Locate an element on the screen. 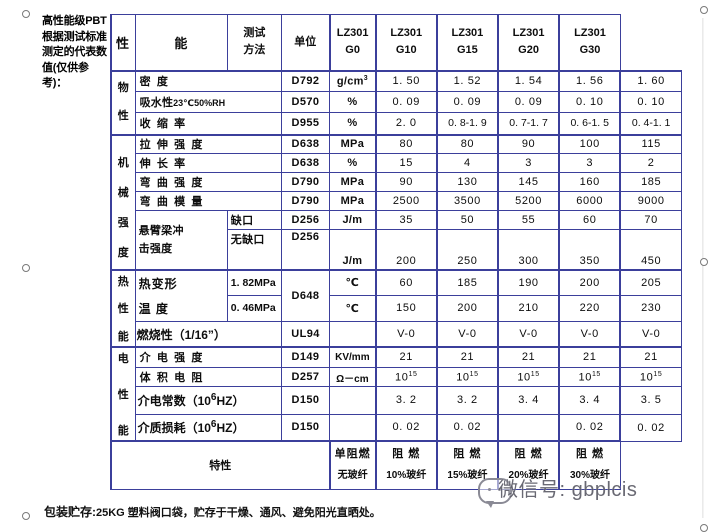  cell-izodu-g0: 200 is located at coordinates (406, 249).